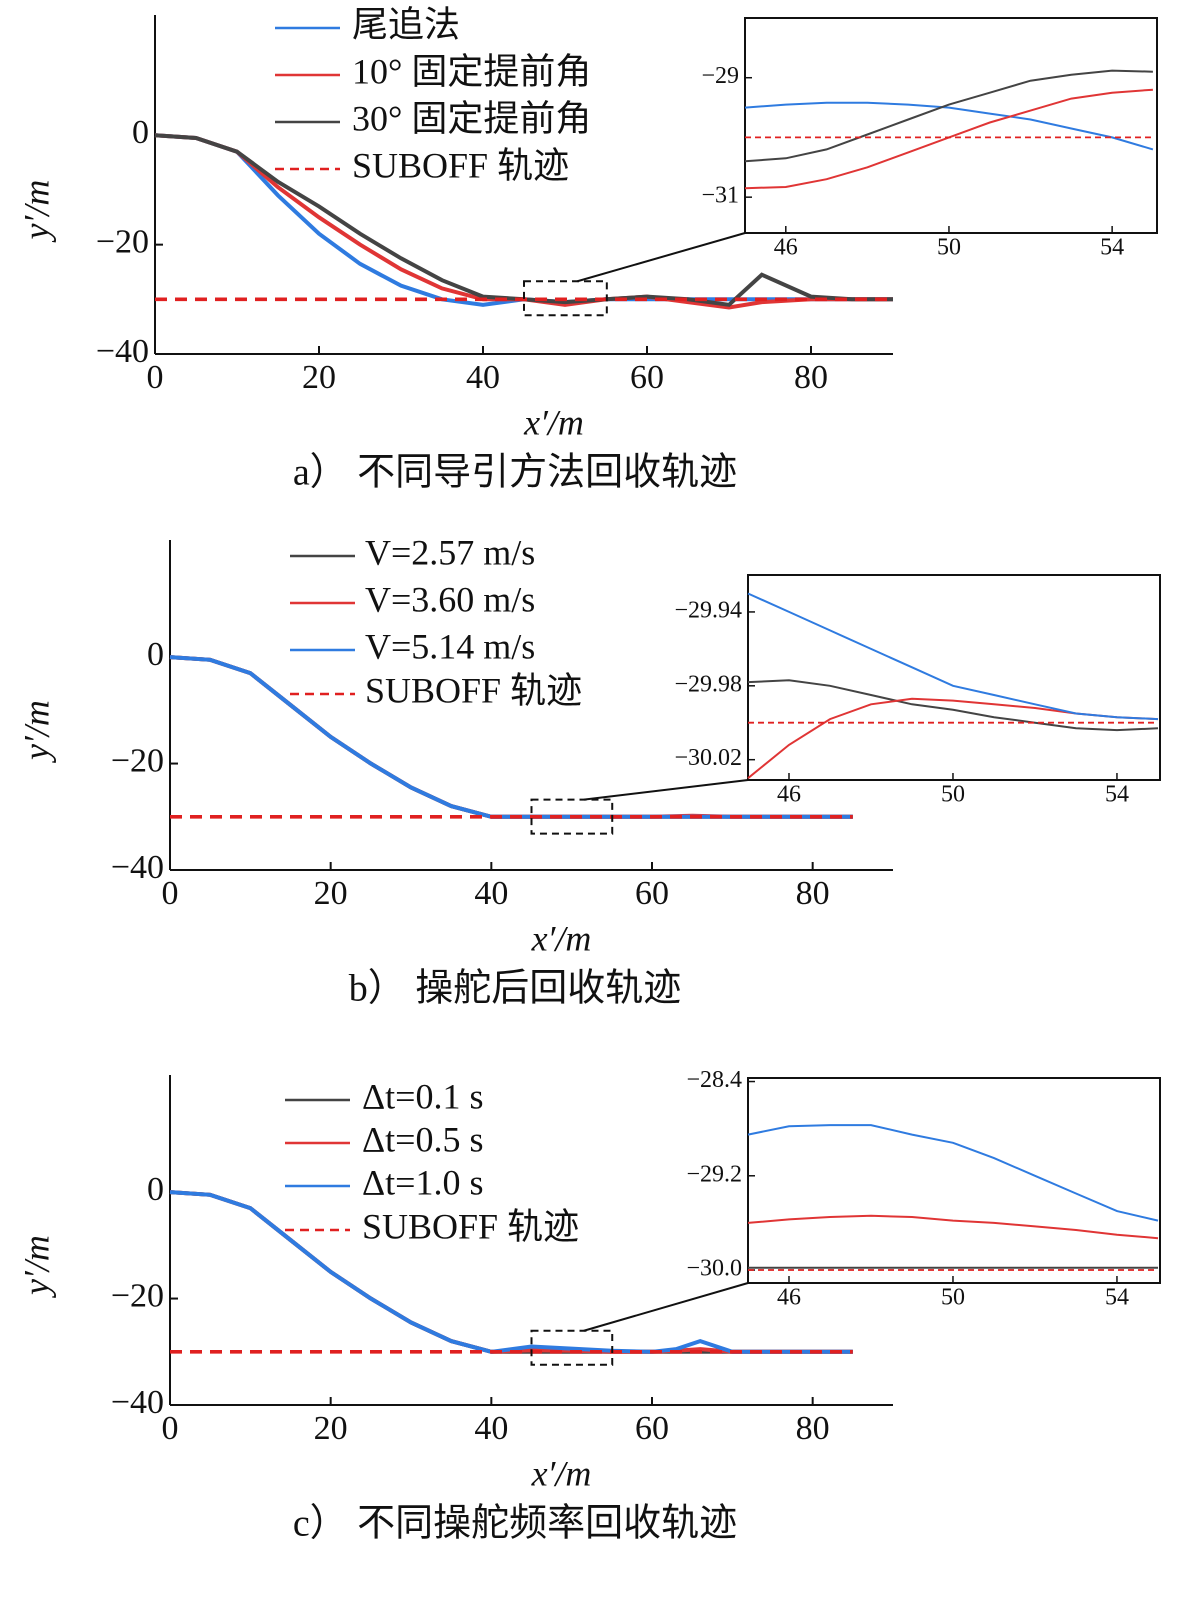 The height and width of the screenshot is (1601, 1200). I want to click on inset-y-tick-label: −29.2, so click(714, 1174).